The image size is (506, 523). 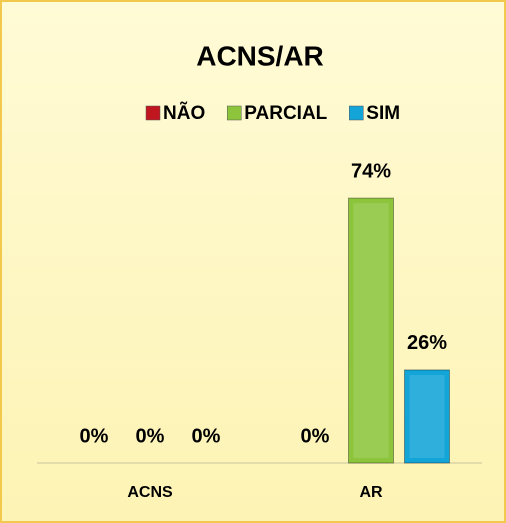 I want to click on x-tick-label: AR, so click(x=371, y=492).